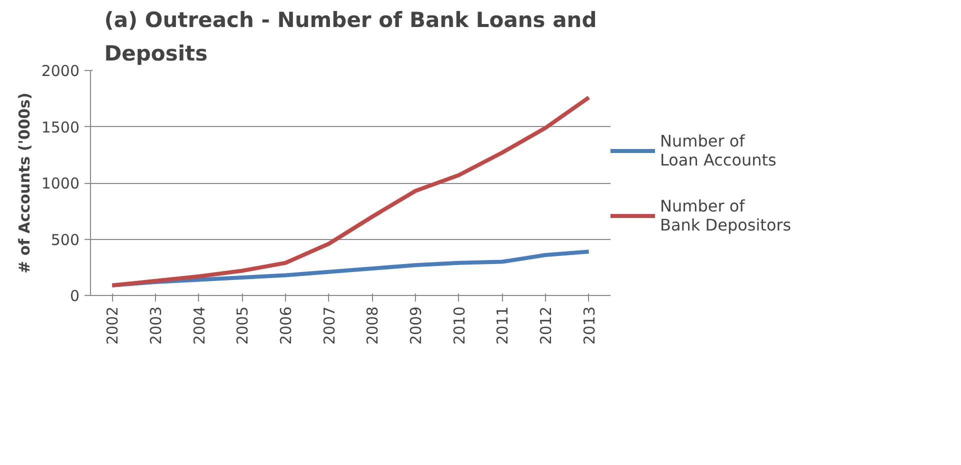  What do you see at coordinates (503, 325) in the screenshot?
I see `x-tick-label: 2011` at bounding box center [503, 325].